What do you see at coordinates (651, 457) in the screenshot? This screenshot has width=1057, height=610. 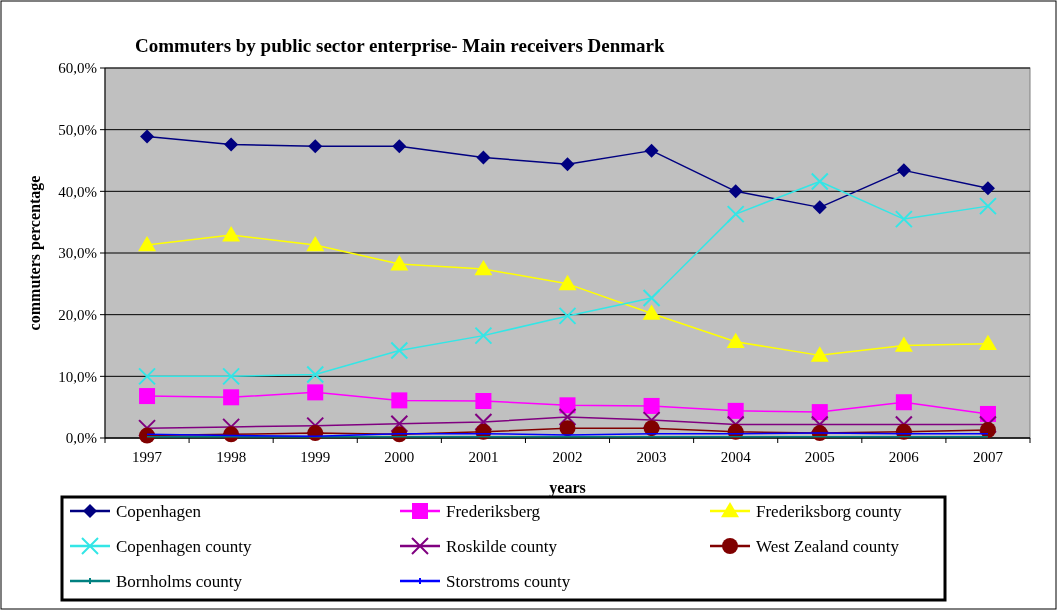 I see `x-tick-label: 2003` at bounding box center [651, 457].